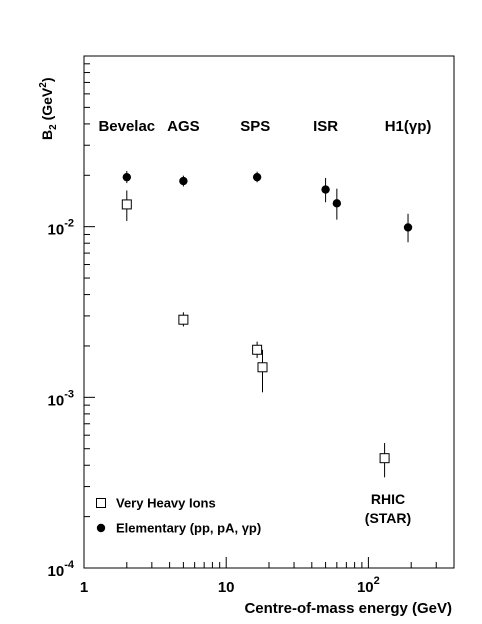 This screenshot has width=482, height=624. Describe the element at coordinates (388, 518) in the screenshot. I see `rhic-annotation-line2: (STAR)` at that location.